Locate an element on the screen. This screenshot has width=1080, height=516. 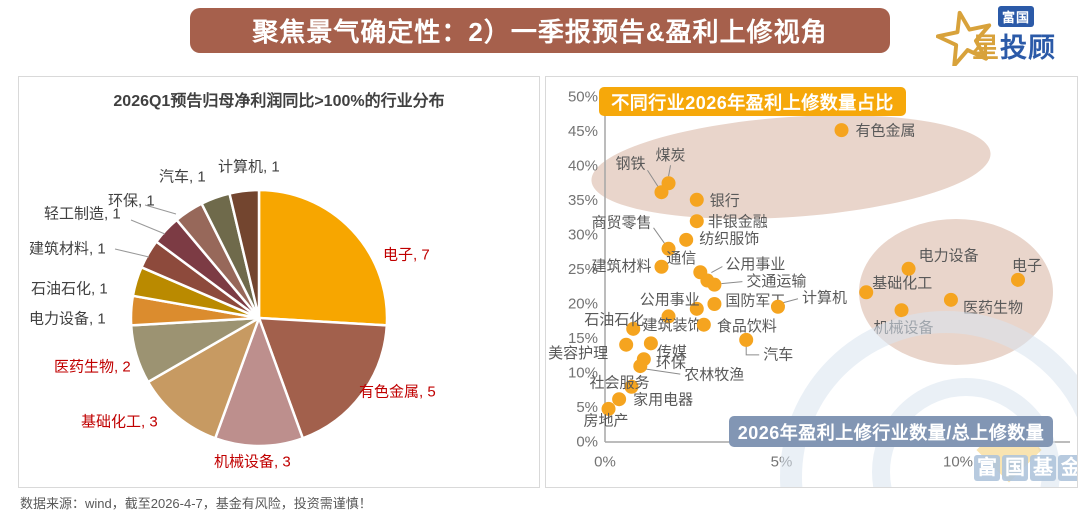
pie-label: 轻工制造, 1 is located at coordinates (82, 214).